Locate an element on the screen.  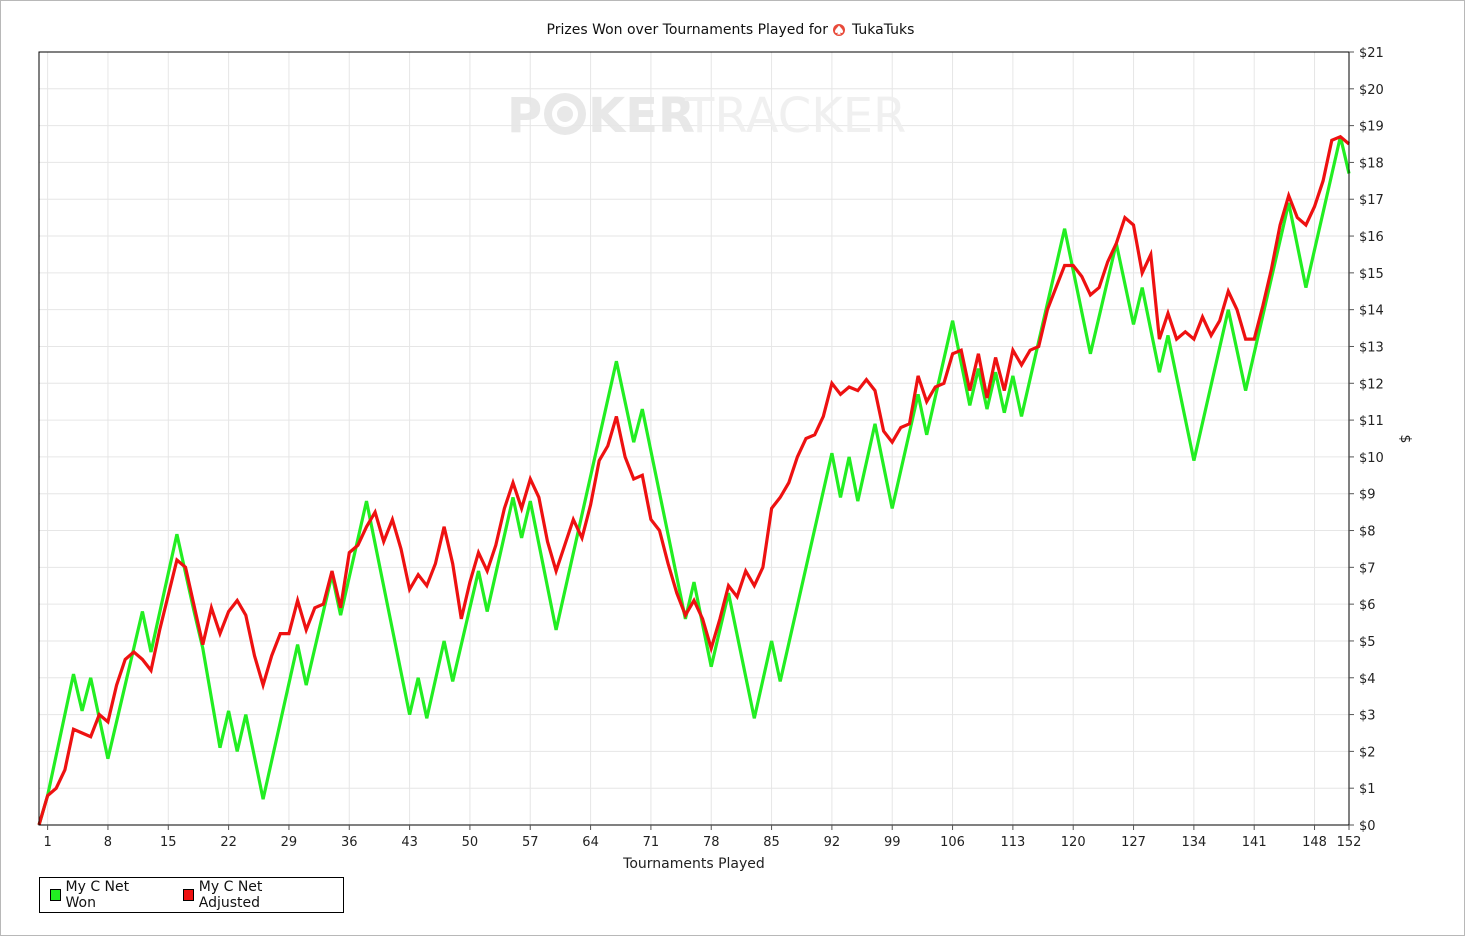
y-tick-label: $2 is located at coordinates (1367, 752).